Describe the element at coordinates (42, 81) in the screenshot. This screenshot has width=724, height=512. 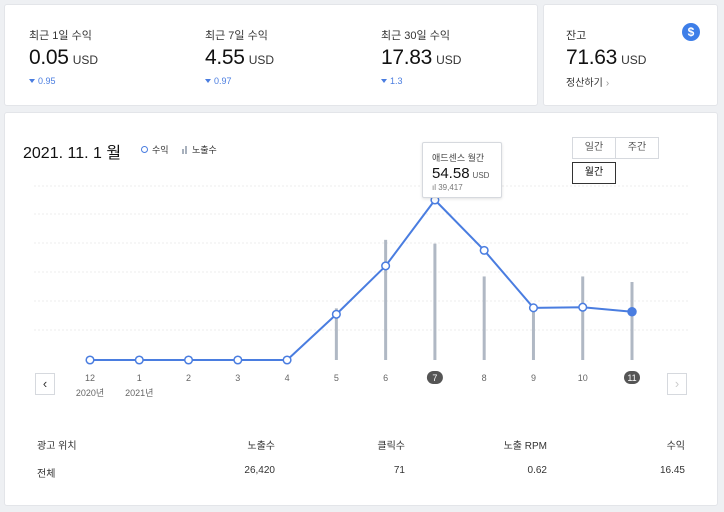
I see `stat-delta-1day: 0.95` at that location.